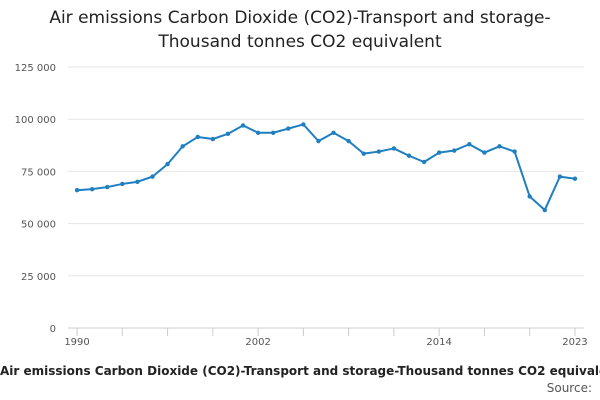  Describe the element at coordinates (38, 172) in the screenshot. I see `y-tick-label: 75 000` at that location.